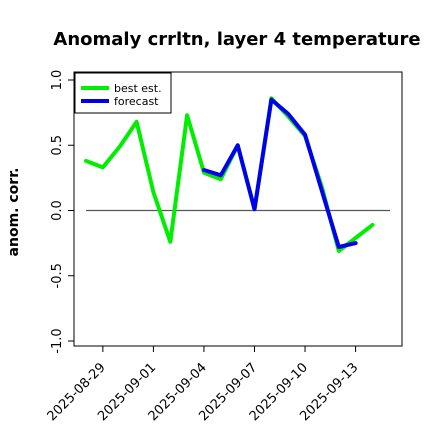 This screenshot has height=440, width=440. Describe the element at coordinates (57, 145) in the screenshot. I see `y-tick-label: 0.5` at that location.